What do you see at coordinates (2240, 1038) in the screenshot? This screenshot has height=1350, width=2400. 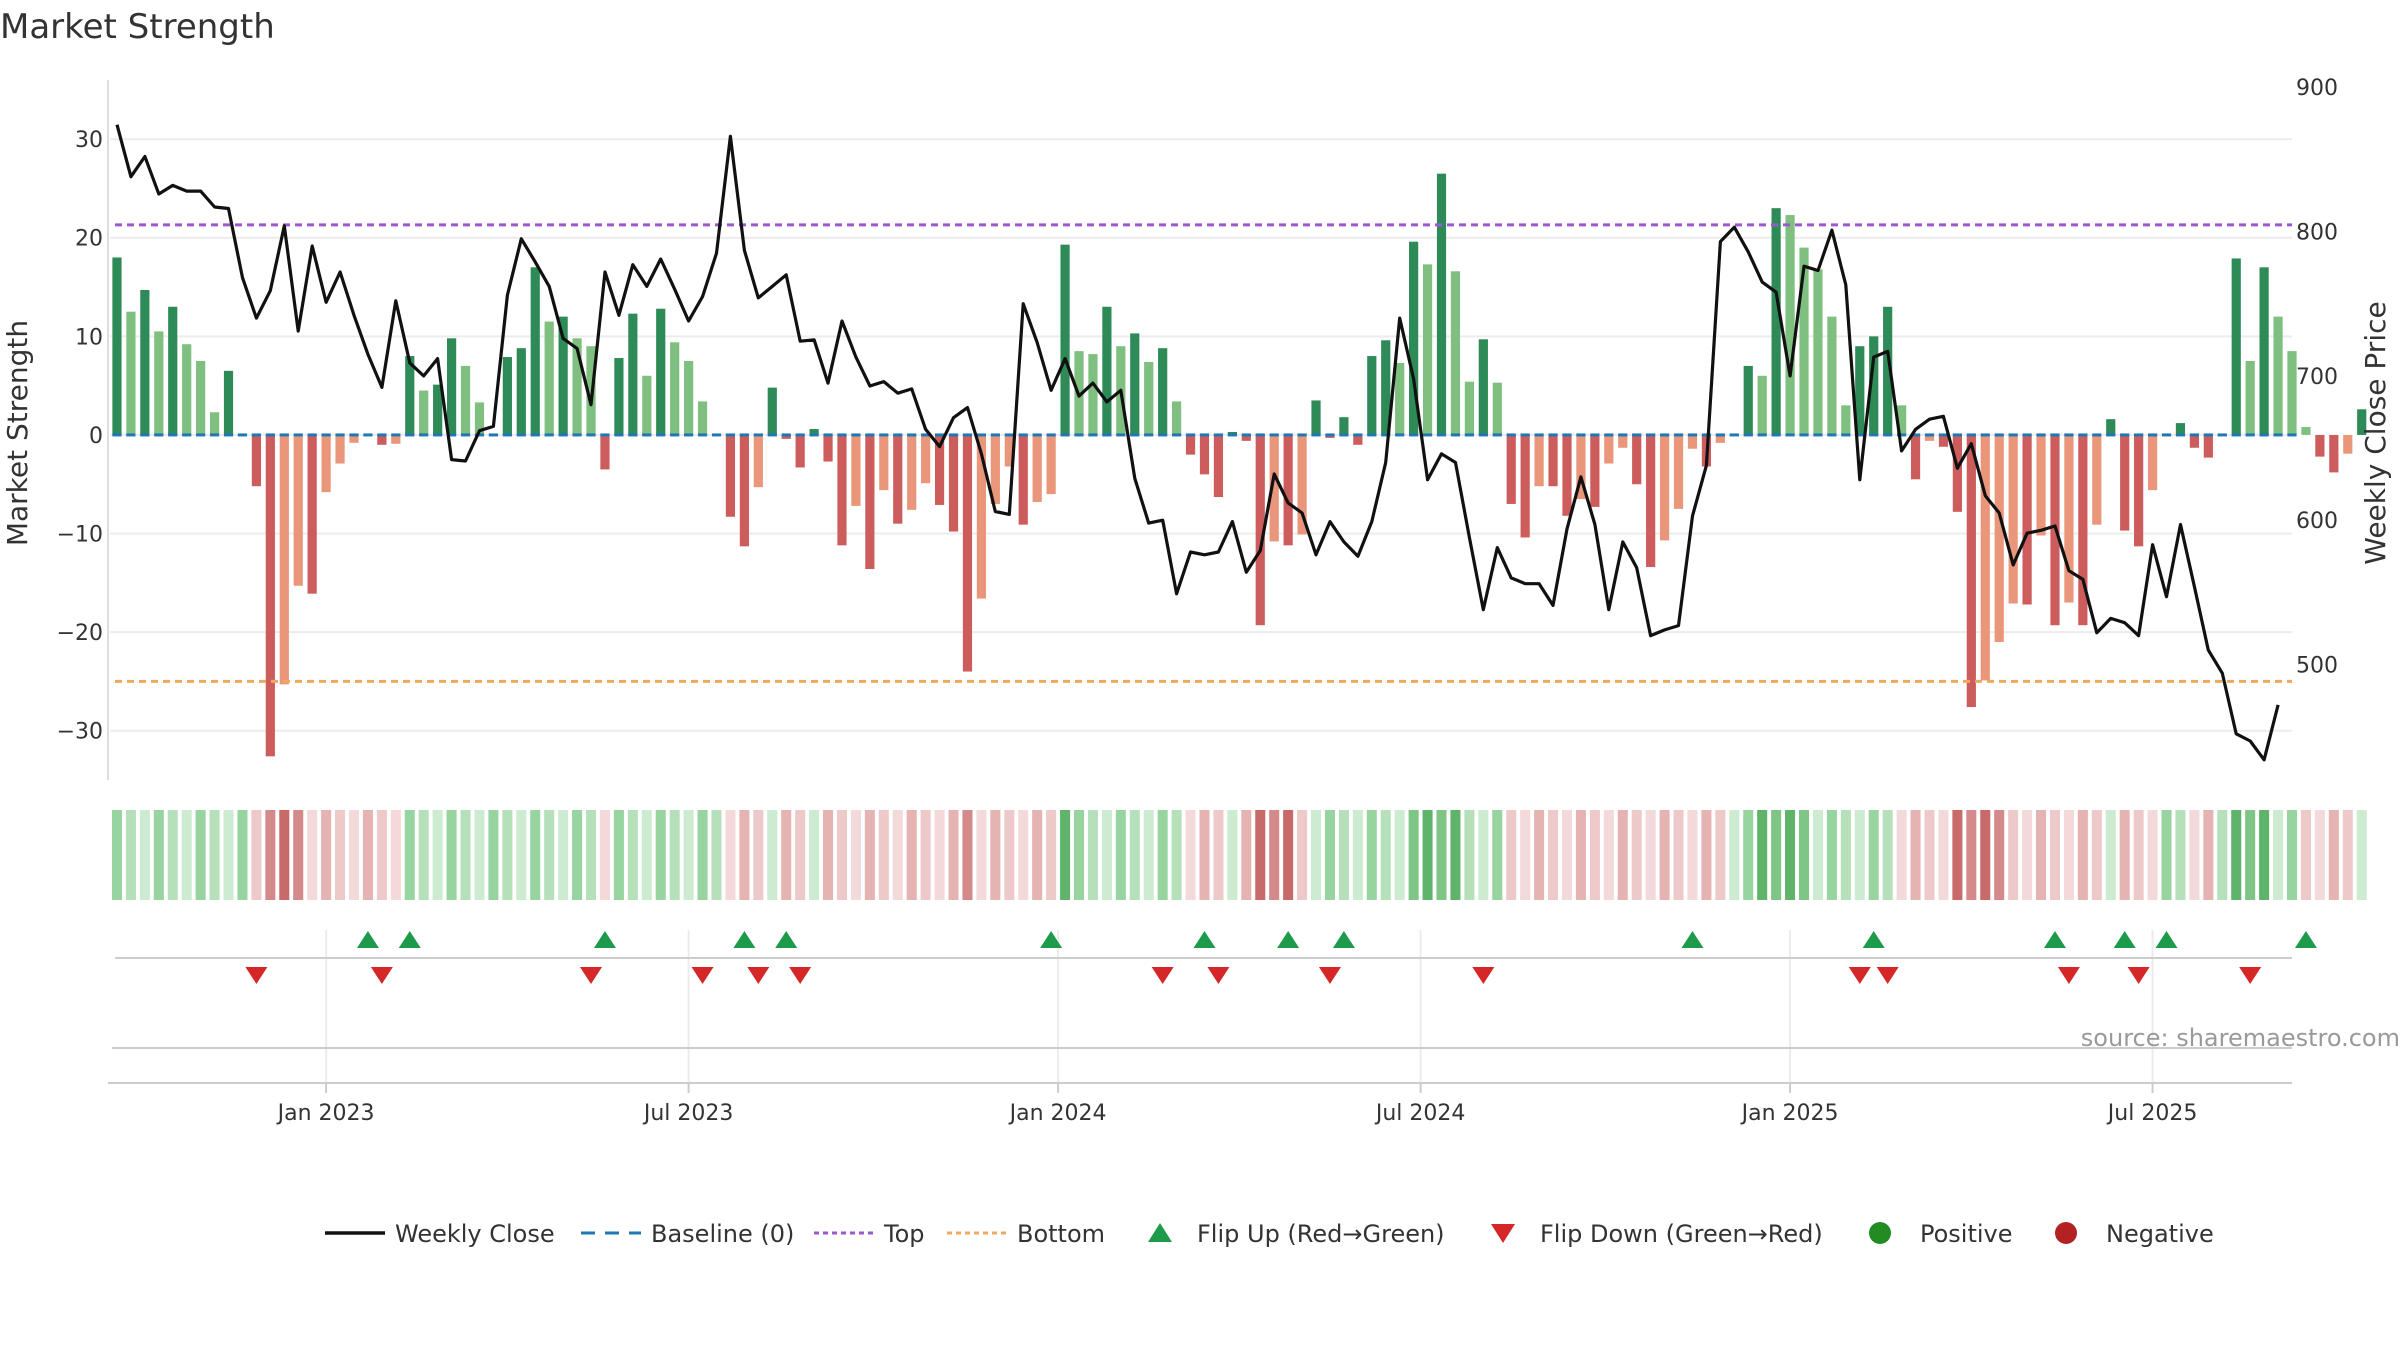 I see `source-label: source: sharemaestro.com` at bounding box center [2240, 1038].